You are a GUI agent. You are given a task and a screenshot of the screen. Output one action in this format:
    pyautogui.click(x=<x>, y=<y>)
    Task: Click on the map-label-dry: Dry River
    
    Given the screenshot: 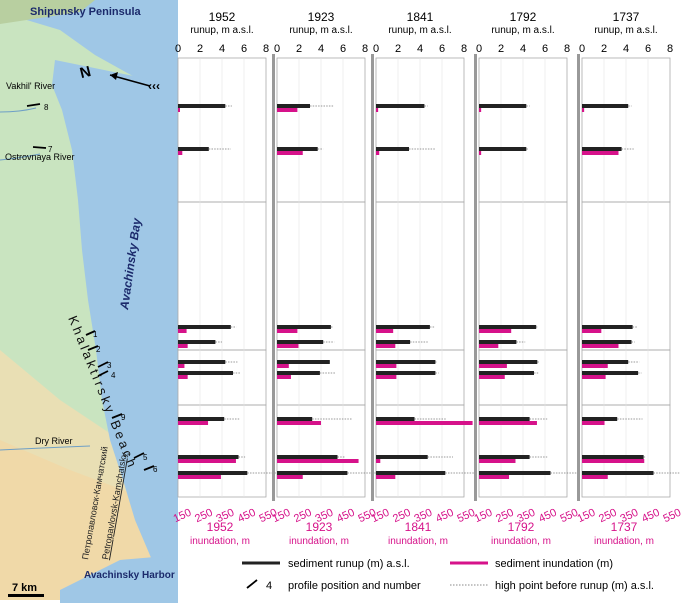 What is the action you would take?
    pyautogui.click(x=54, y=441)
    